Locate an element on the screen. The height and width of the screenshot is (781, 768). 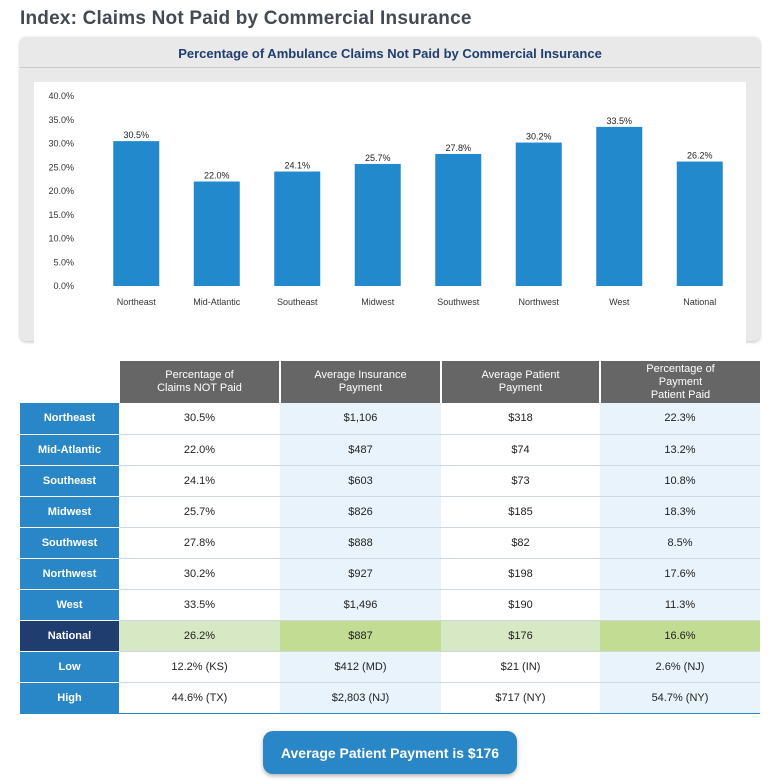
x-tick-label: Southwest is located at coordinates (458, 302).